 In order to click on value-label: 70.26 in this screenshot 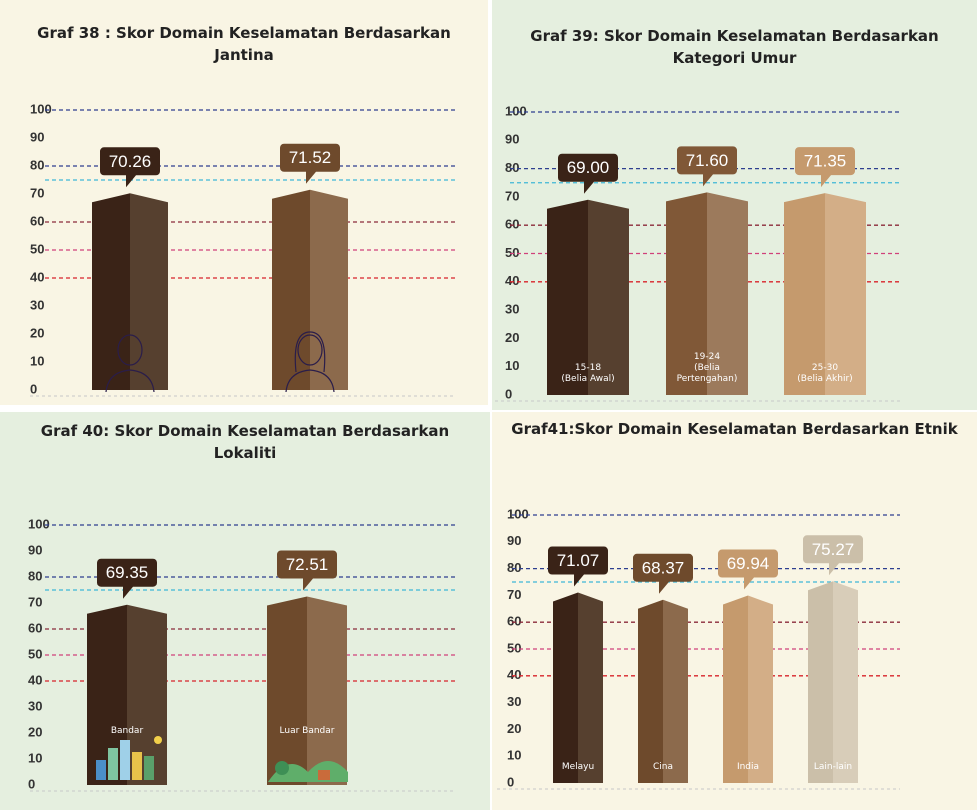, I will do `click(130, 161)`.